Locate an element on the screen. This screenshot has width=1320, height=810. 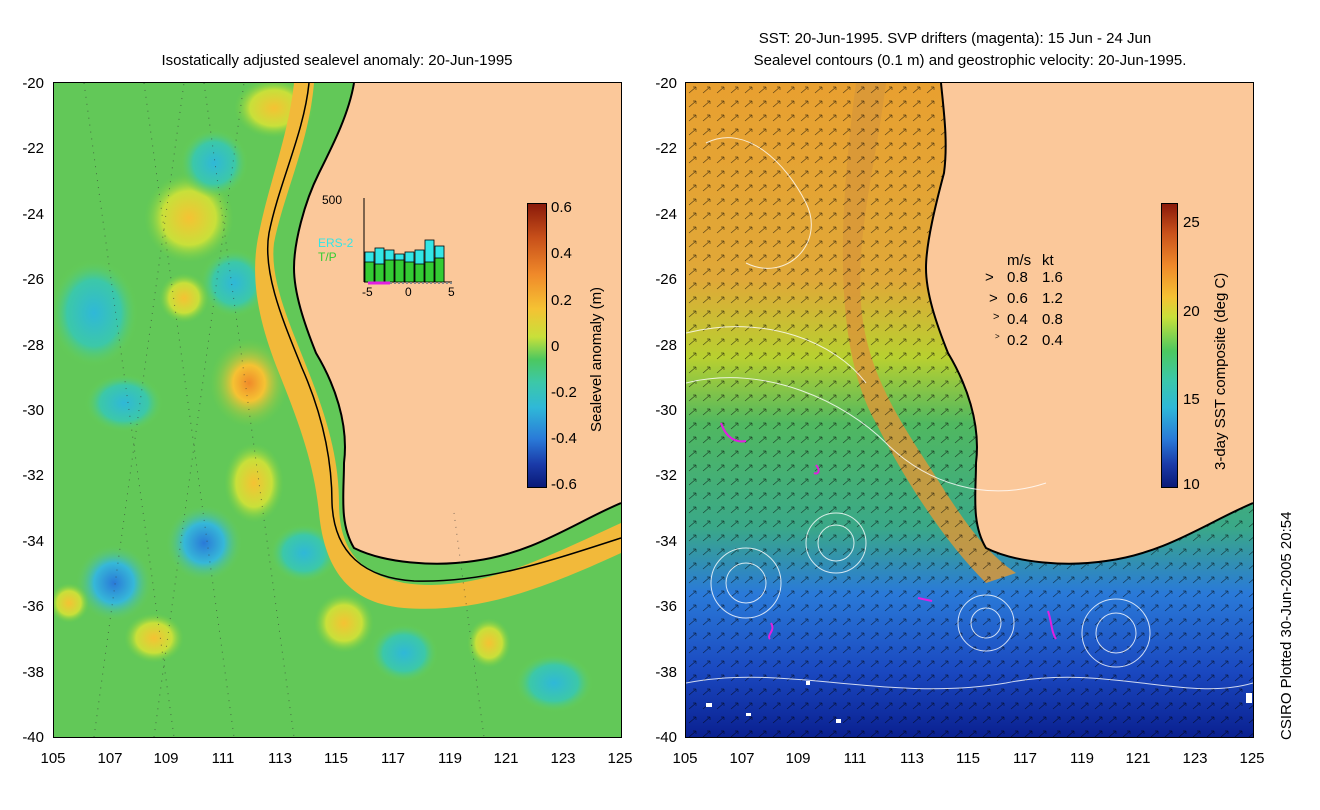
sst-colorbar-tick: 20 is located at coordinates (1191, 311).